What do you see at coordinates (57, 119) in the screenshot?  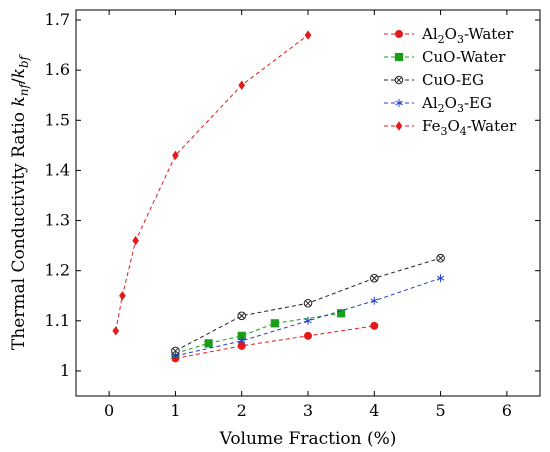 I see `y-tick-label: 1.5` at bounding box center [57, 119].